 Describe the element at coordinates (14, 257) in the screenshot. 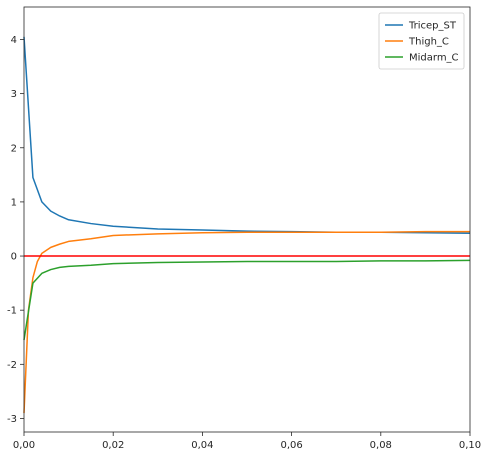

I see `y-tick-label: 0` at that location.